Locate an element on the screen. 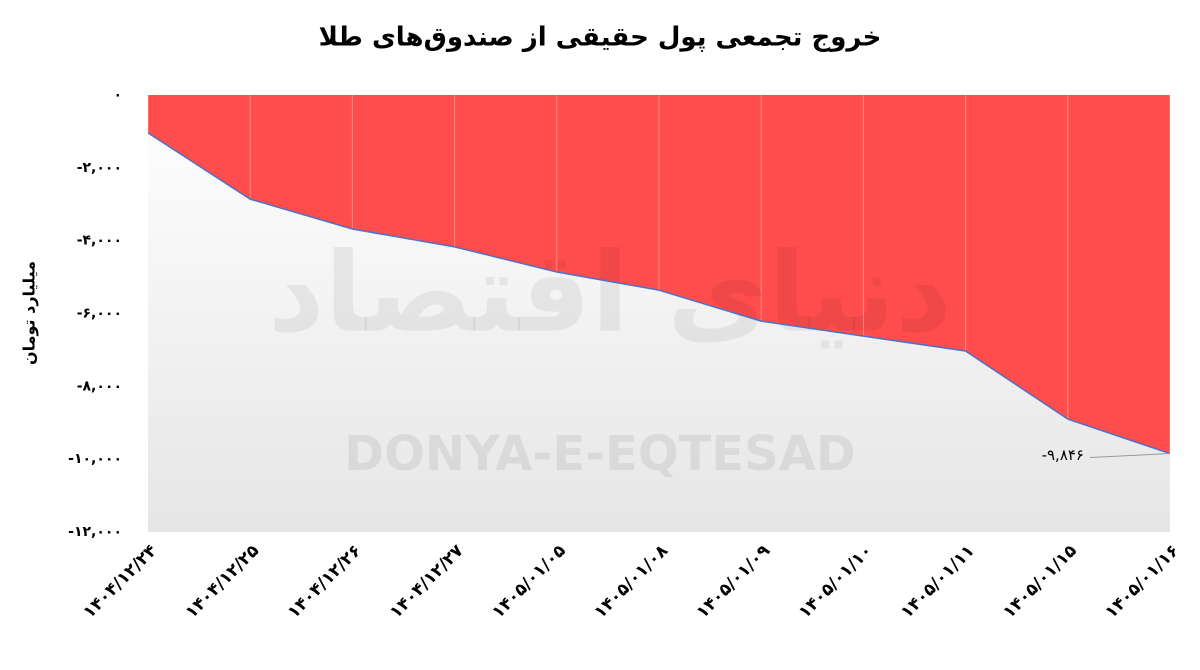 This screenshot has height=670, width=1200. y-tick-label: -۸,۰۰۰ is located at coordinates (99, 386).